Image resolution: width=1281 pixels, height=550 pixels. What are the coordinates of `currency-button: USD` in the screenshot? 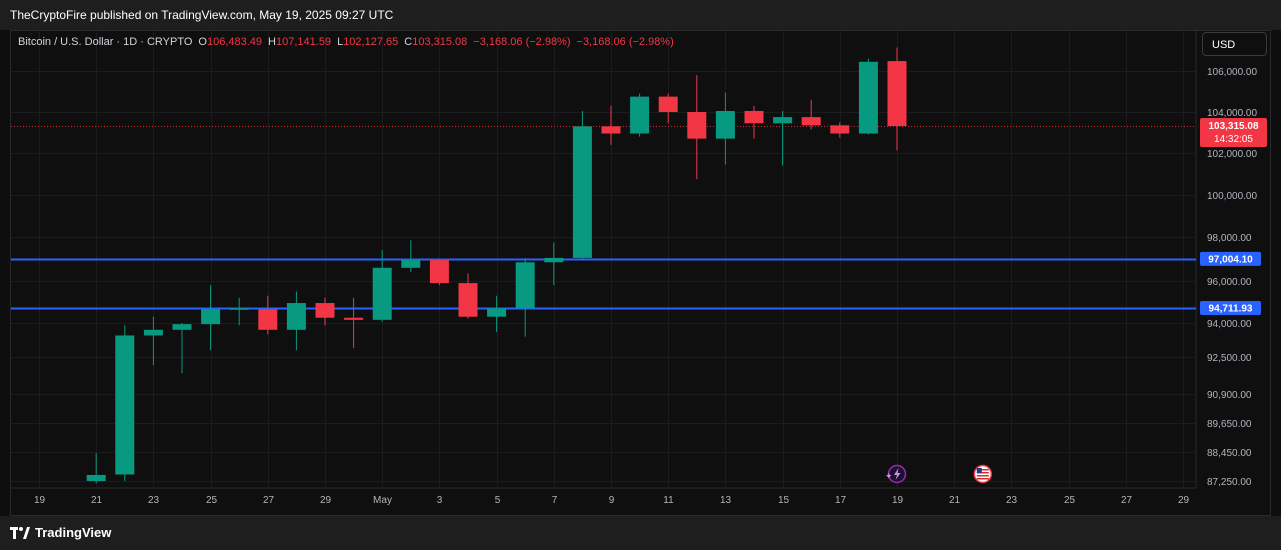 It's located at (1234, 44).